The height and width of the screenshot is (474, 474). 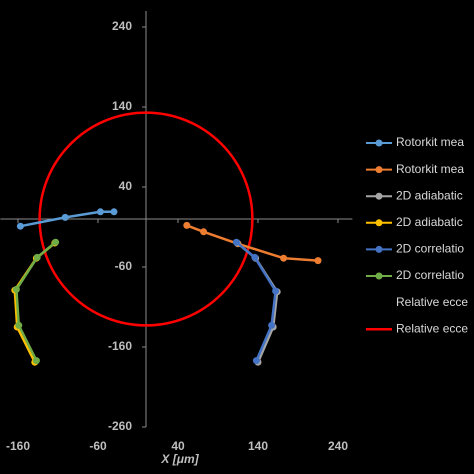 What do you see at coordinates (120, 346) in the screenshot?
I see `y-tick-label: -160` at bounding box center [120, 346].